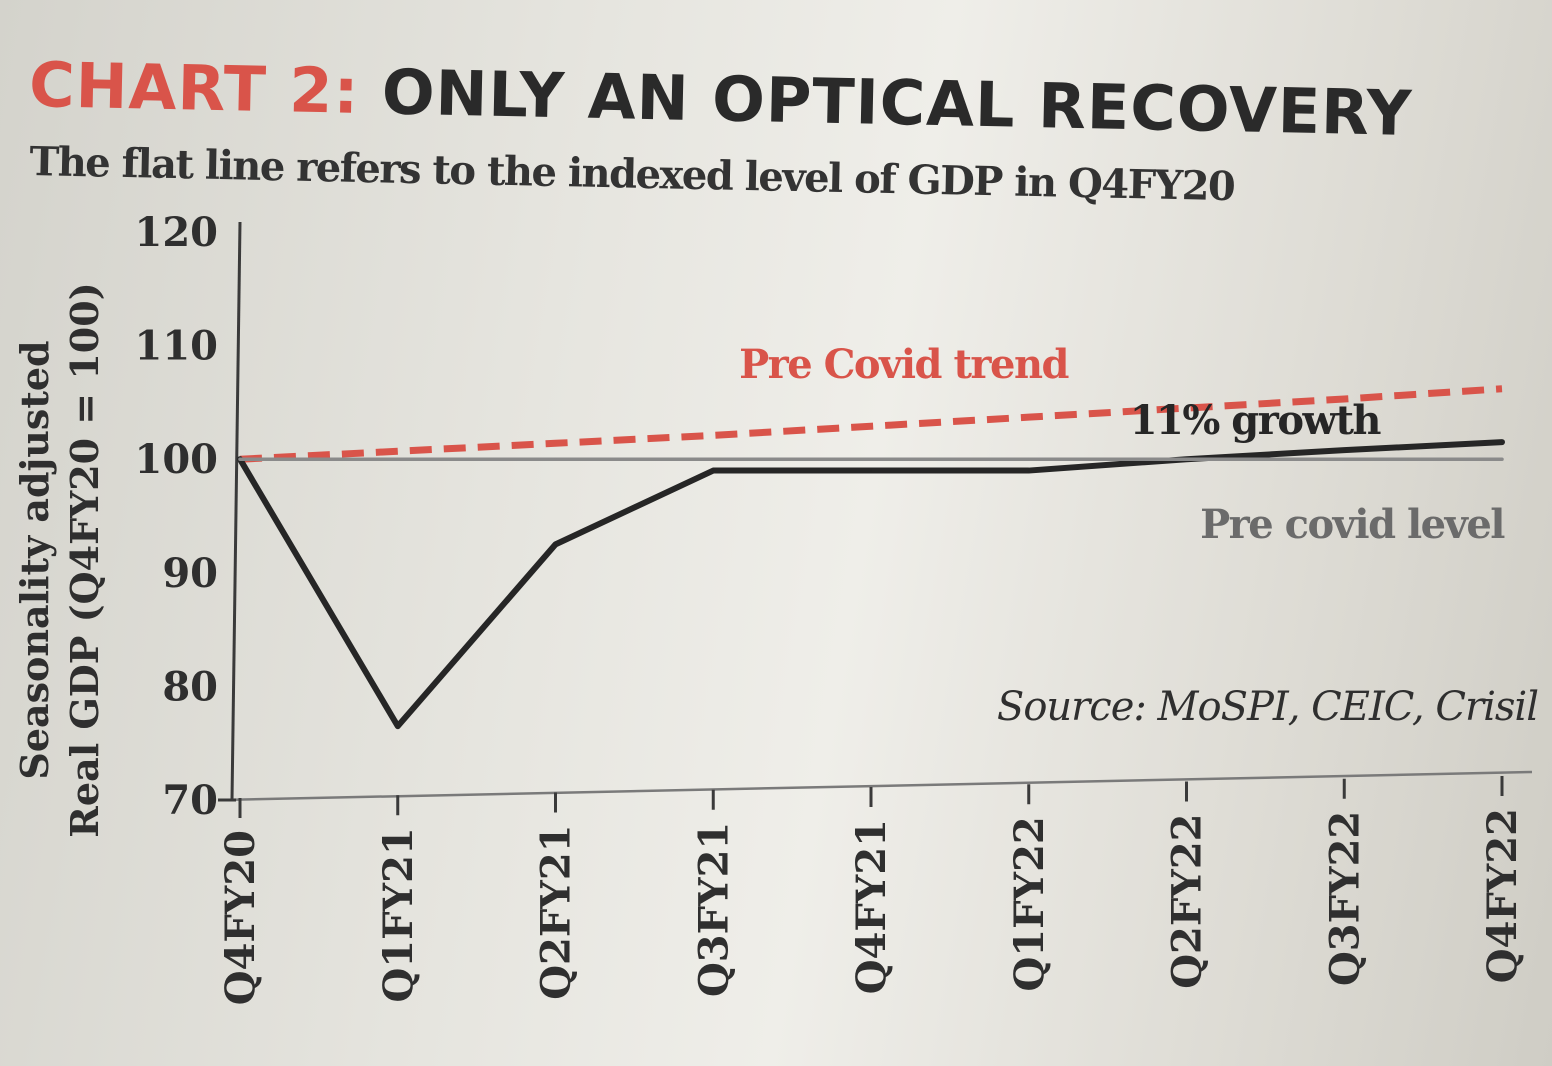  What do you see at coordinates (713, 470) in the screenshot?
I see `data-point-1-Q3FY21` at bounding box center [713, 470].